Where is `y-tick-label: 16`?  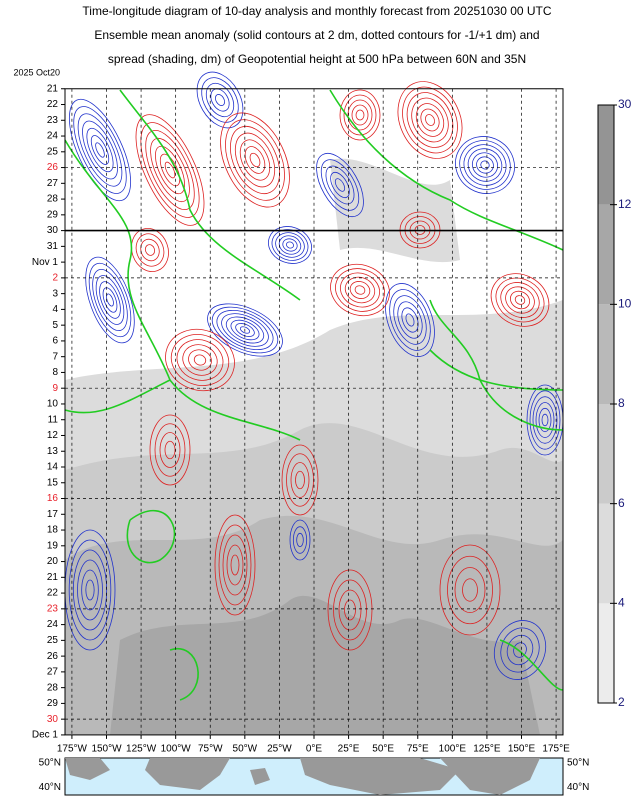
y-tick-label: 16 is located at coordinates (53, 498).